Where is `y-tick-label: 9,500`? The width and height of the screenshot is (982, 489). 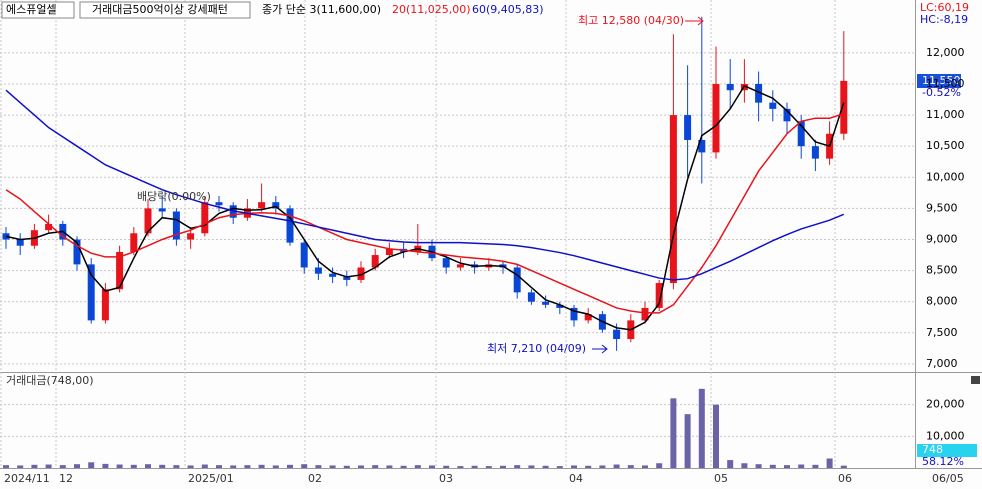
y-tick-label: 9,500 is located at coordinates (942, 207).